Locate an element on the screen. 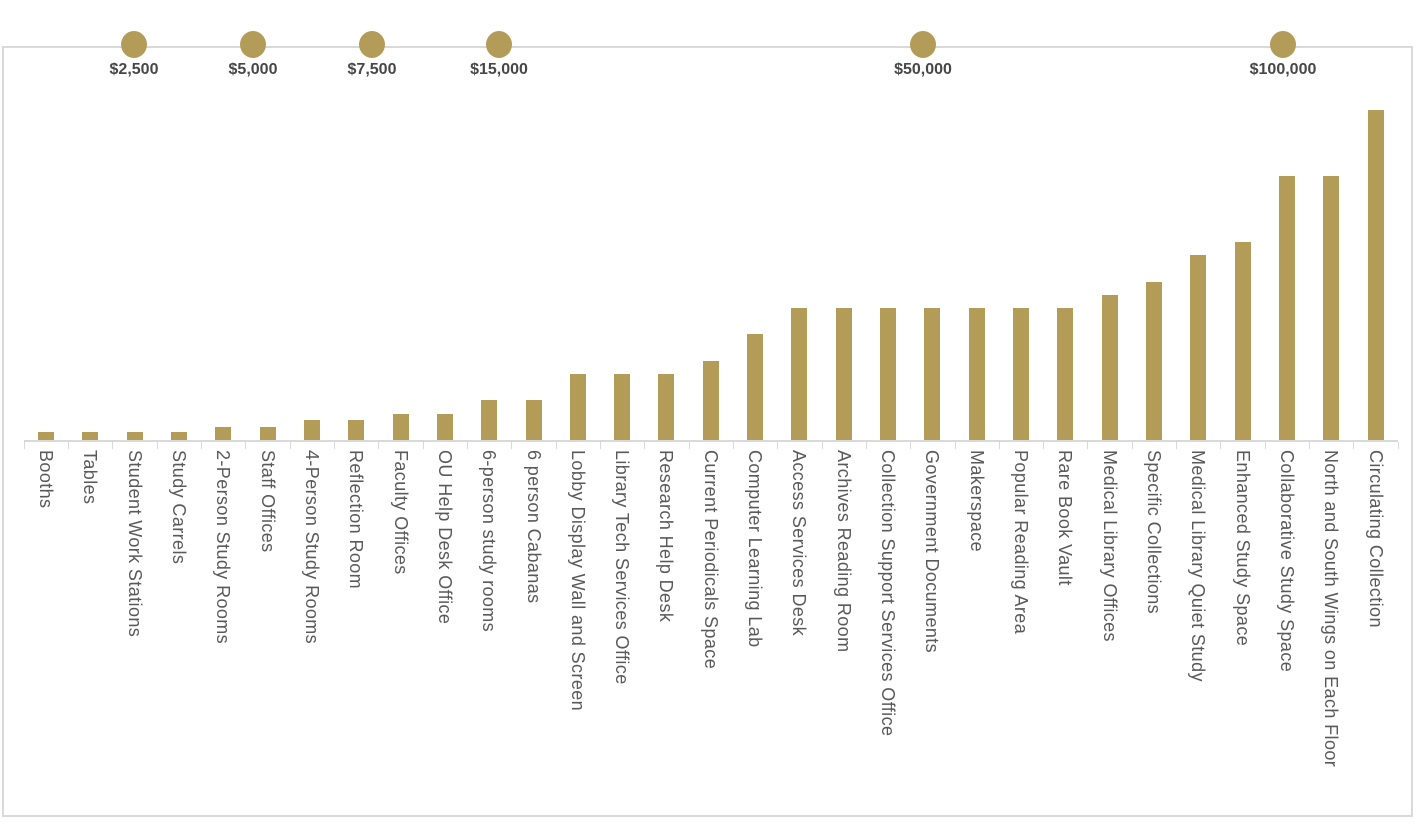 The height and width of the screenshot is (824, 1421). category-label: North and South Wings on Each Floor is located at coordinates (1331, 609).